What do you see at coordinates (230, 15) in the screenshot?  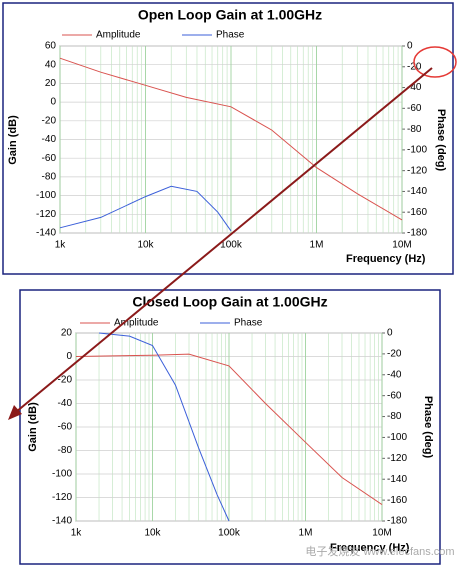 I see `chart-title: Open Loop Gain at 1.00GHz` at bounding box center [230, 15].